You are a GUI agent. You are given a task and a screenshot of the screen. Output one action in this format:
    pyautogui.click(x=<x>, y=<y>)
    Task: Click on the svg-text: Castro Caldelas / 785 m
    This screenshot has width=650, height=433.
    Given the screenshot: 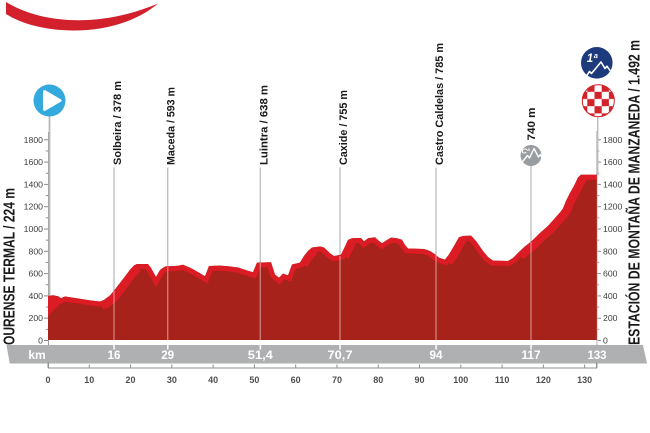 What is the action you would take?
    pyautogui.click(x=440, y=104)
    